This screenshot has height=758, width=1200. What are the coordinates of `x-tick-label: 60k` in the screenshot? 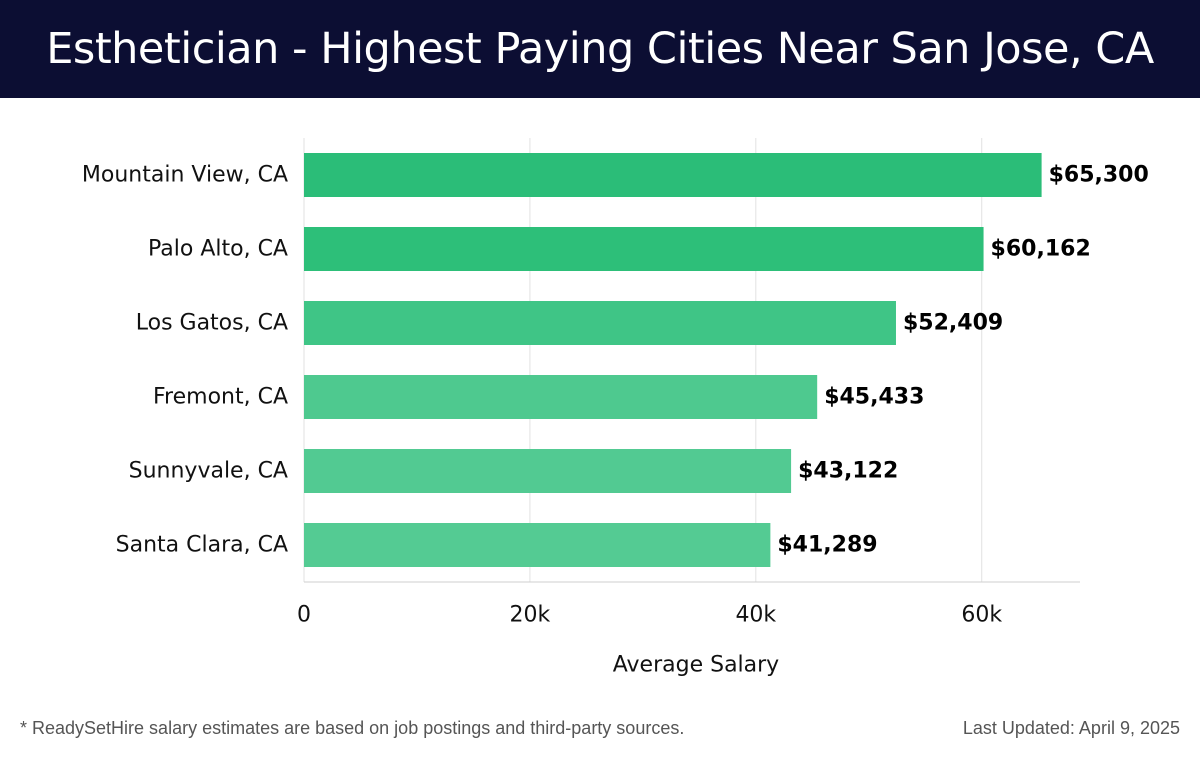 It's located at (981, 615).